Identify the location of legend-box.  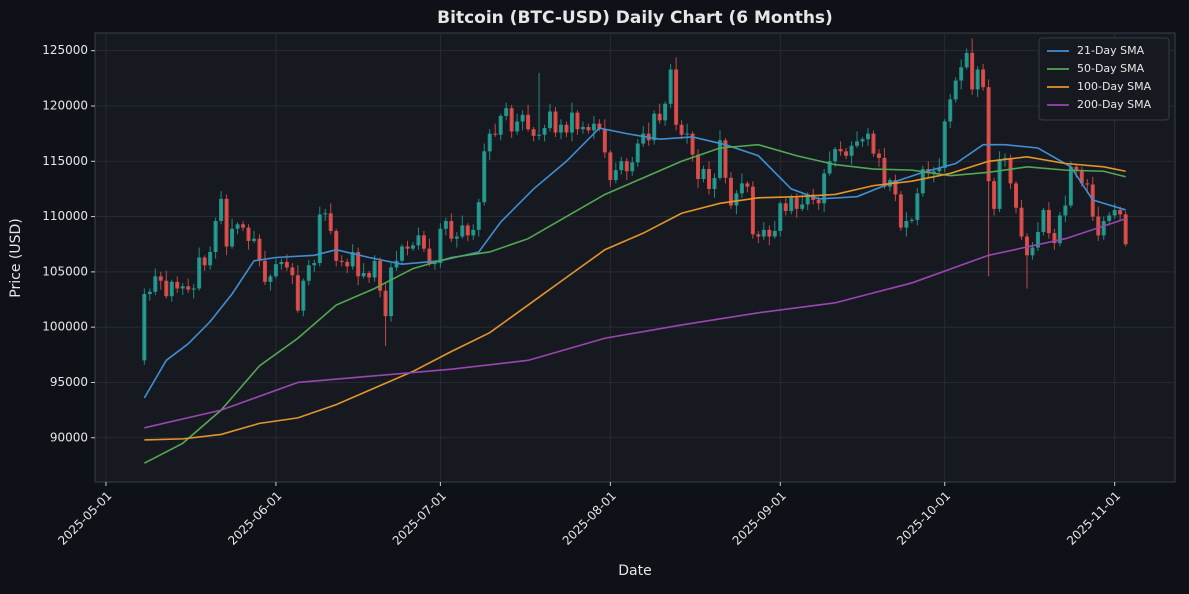
(1104, 79).